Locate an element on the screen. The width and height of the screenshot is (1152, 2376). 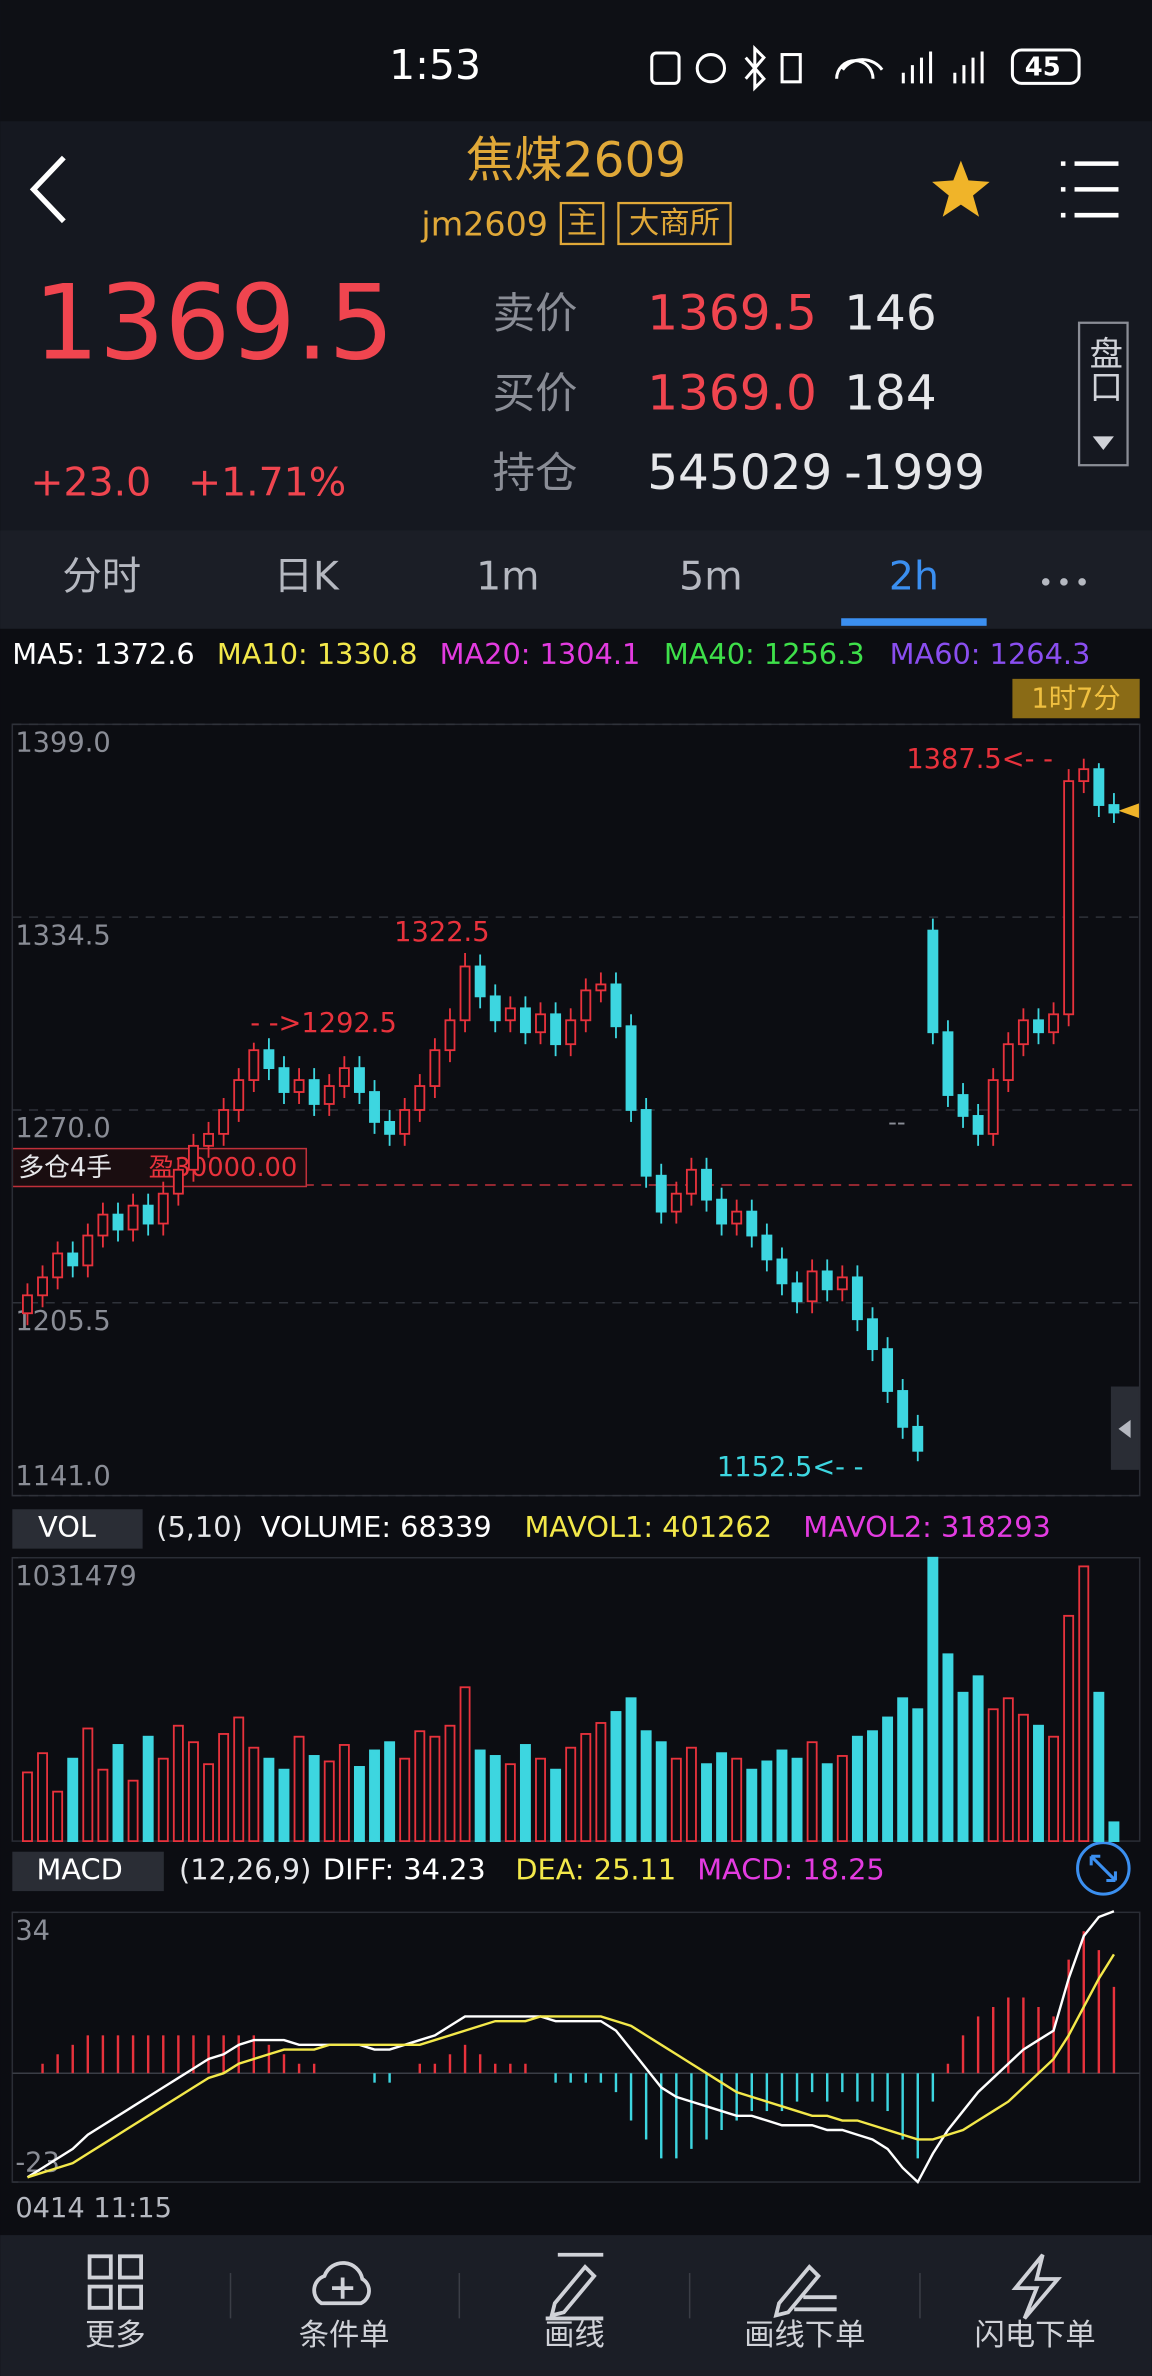
side-tab-arrow is located at coordinates (1124, 1429).